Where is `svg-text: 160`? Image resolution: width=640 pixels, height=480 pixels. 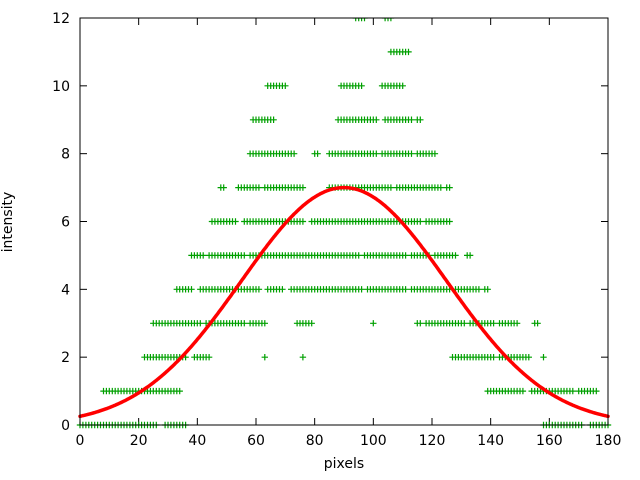 svg-text: 160 is located at coordinates (549, 441).